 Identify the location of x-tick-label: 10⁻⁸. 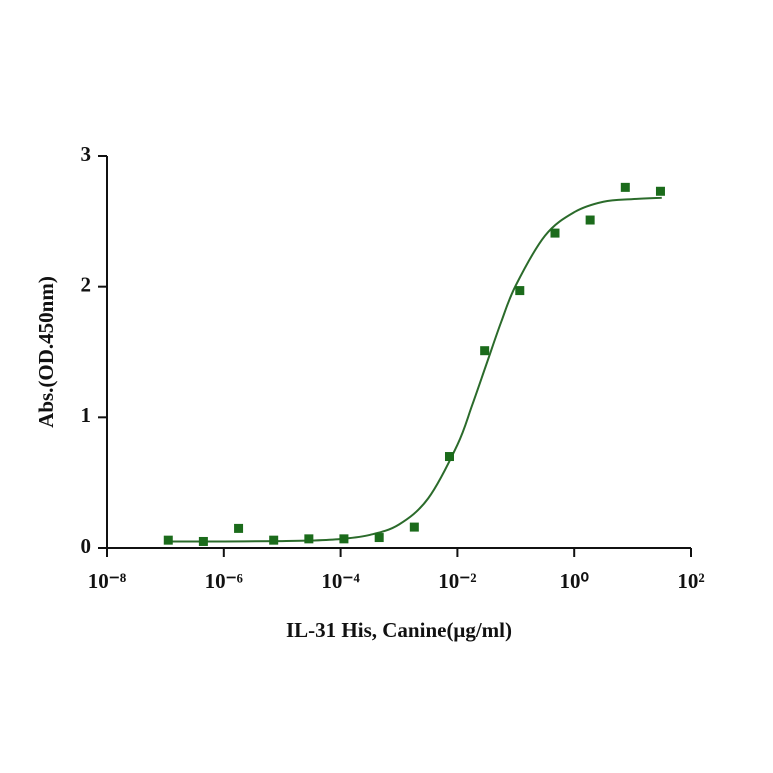
(107, 581).